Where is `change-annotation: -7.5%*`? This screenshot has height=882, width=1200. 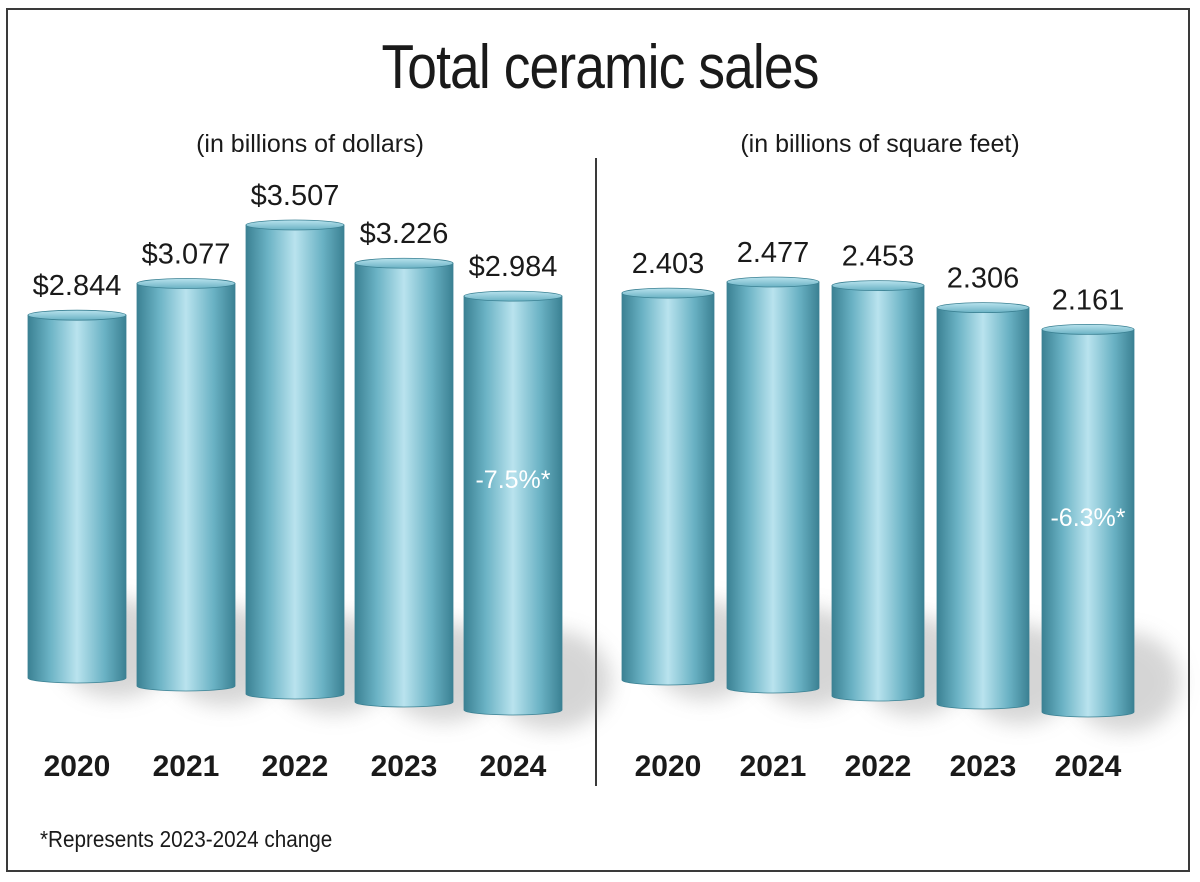
change-annotation: -7.5%* is located at coordinates (512, 480).